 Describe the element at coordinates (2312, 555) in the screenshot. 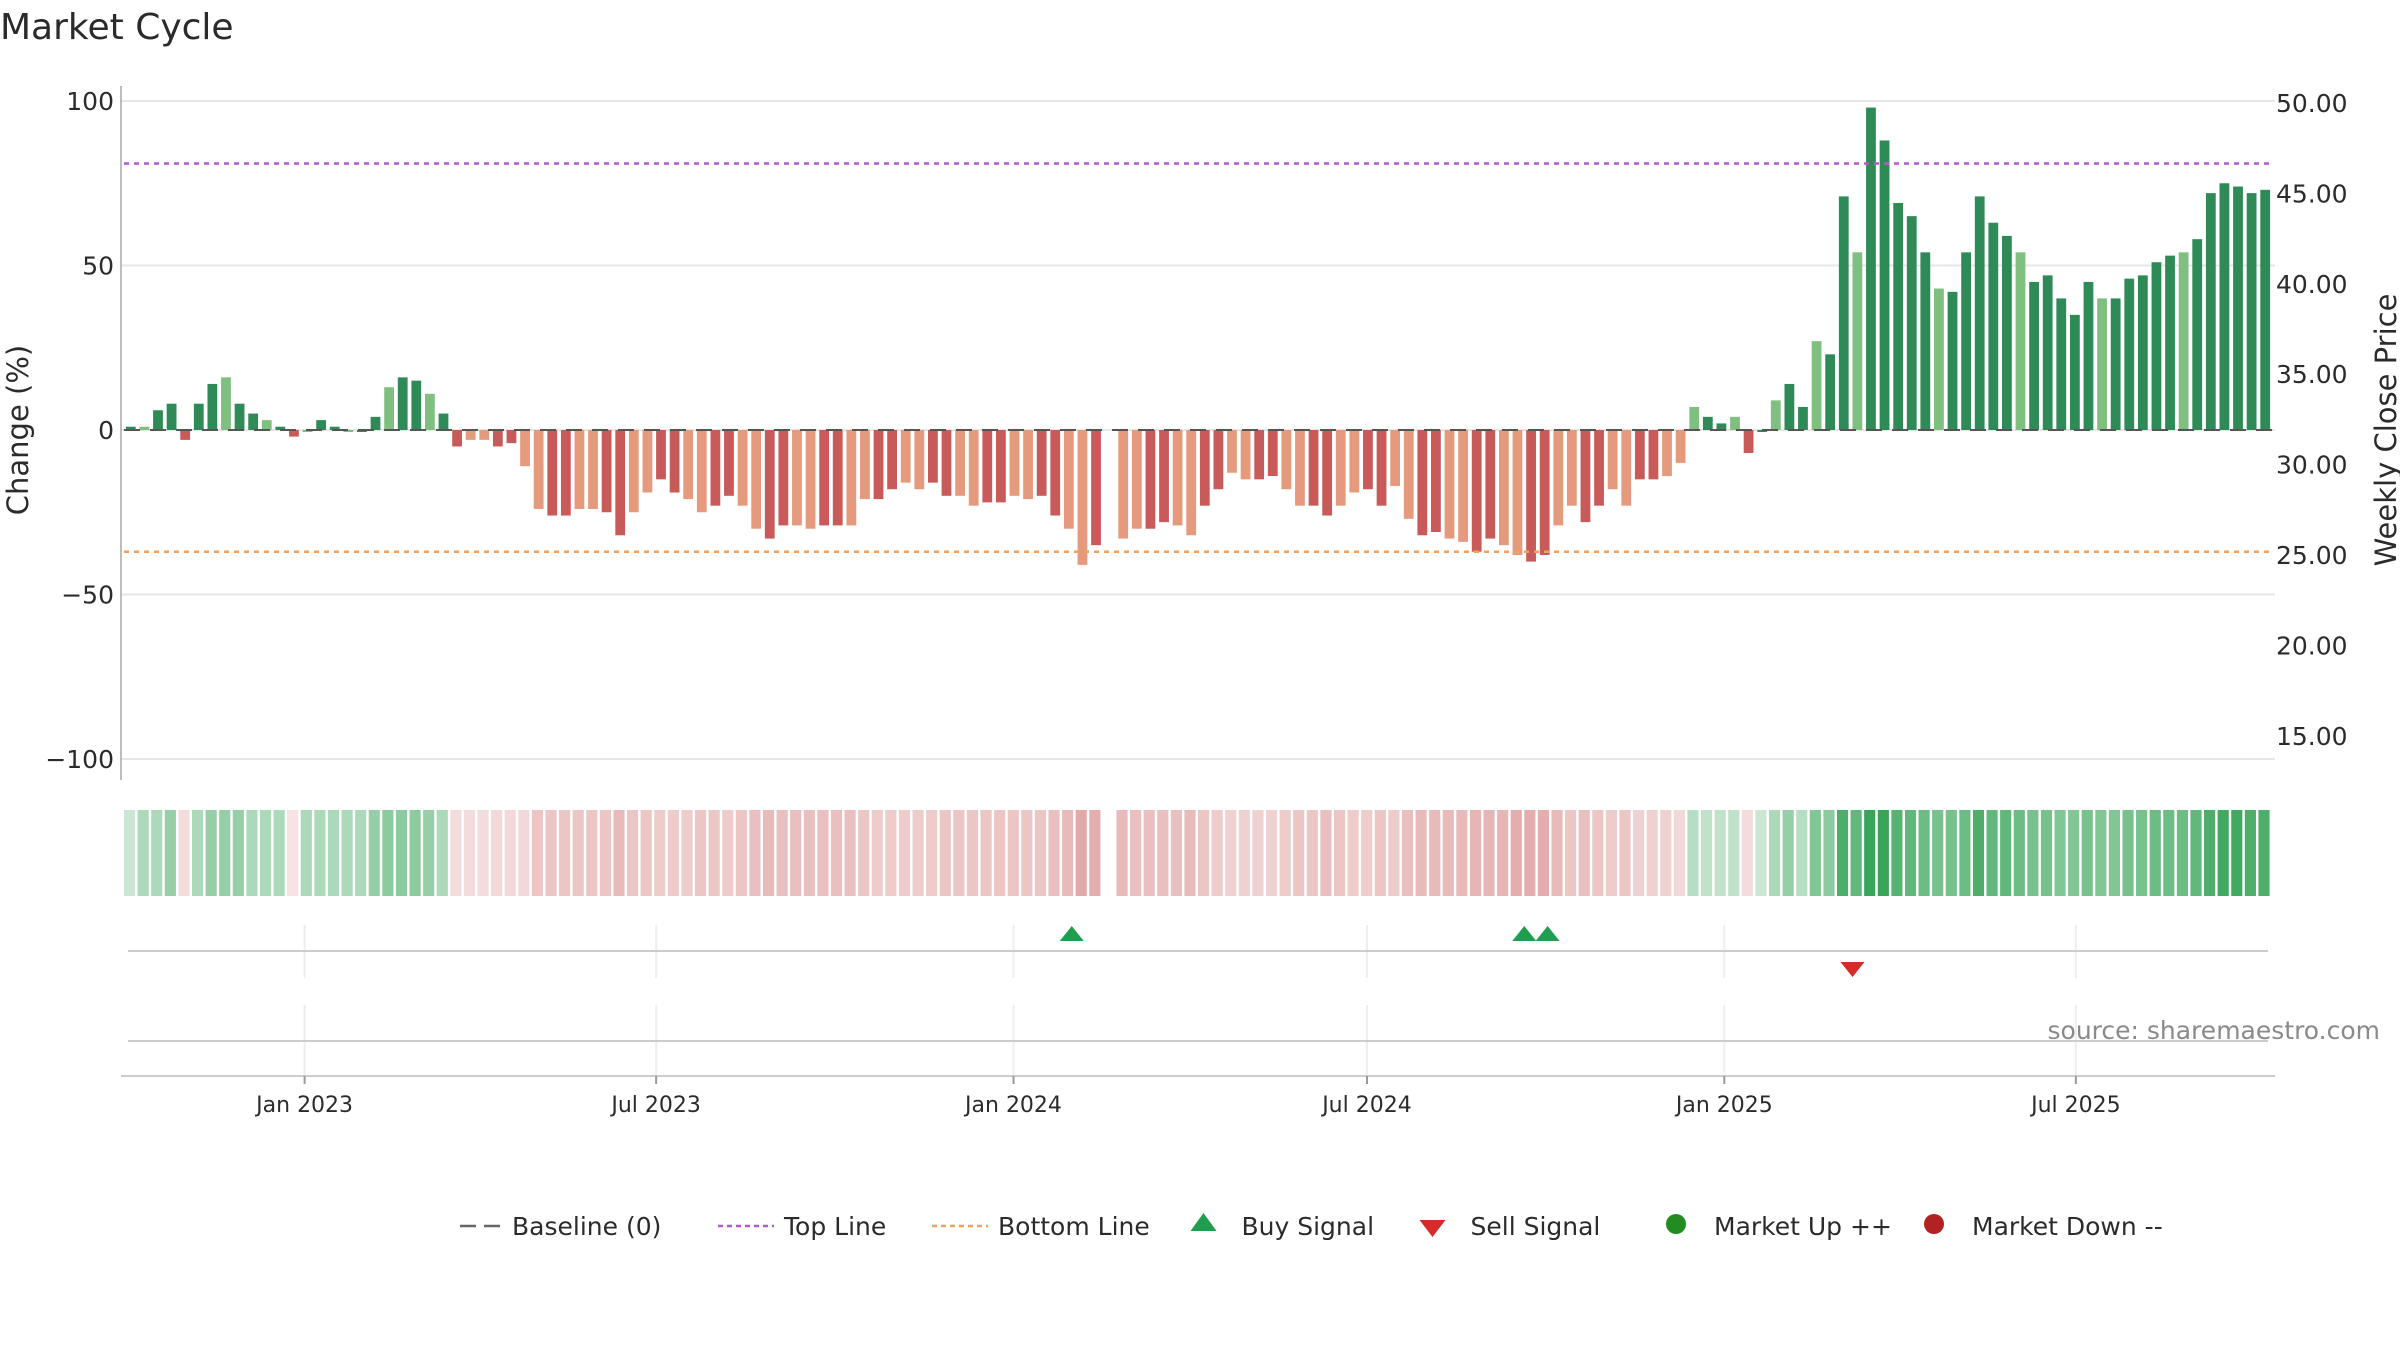

I see `y2-tick-label: 25.00` at that location.